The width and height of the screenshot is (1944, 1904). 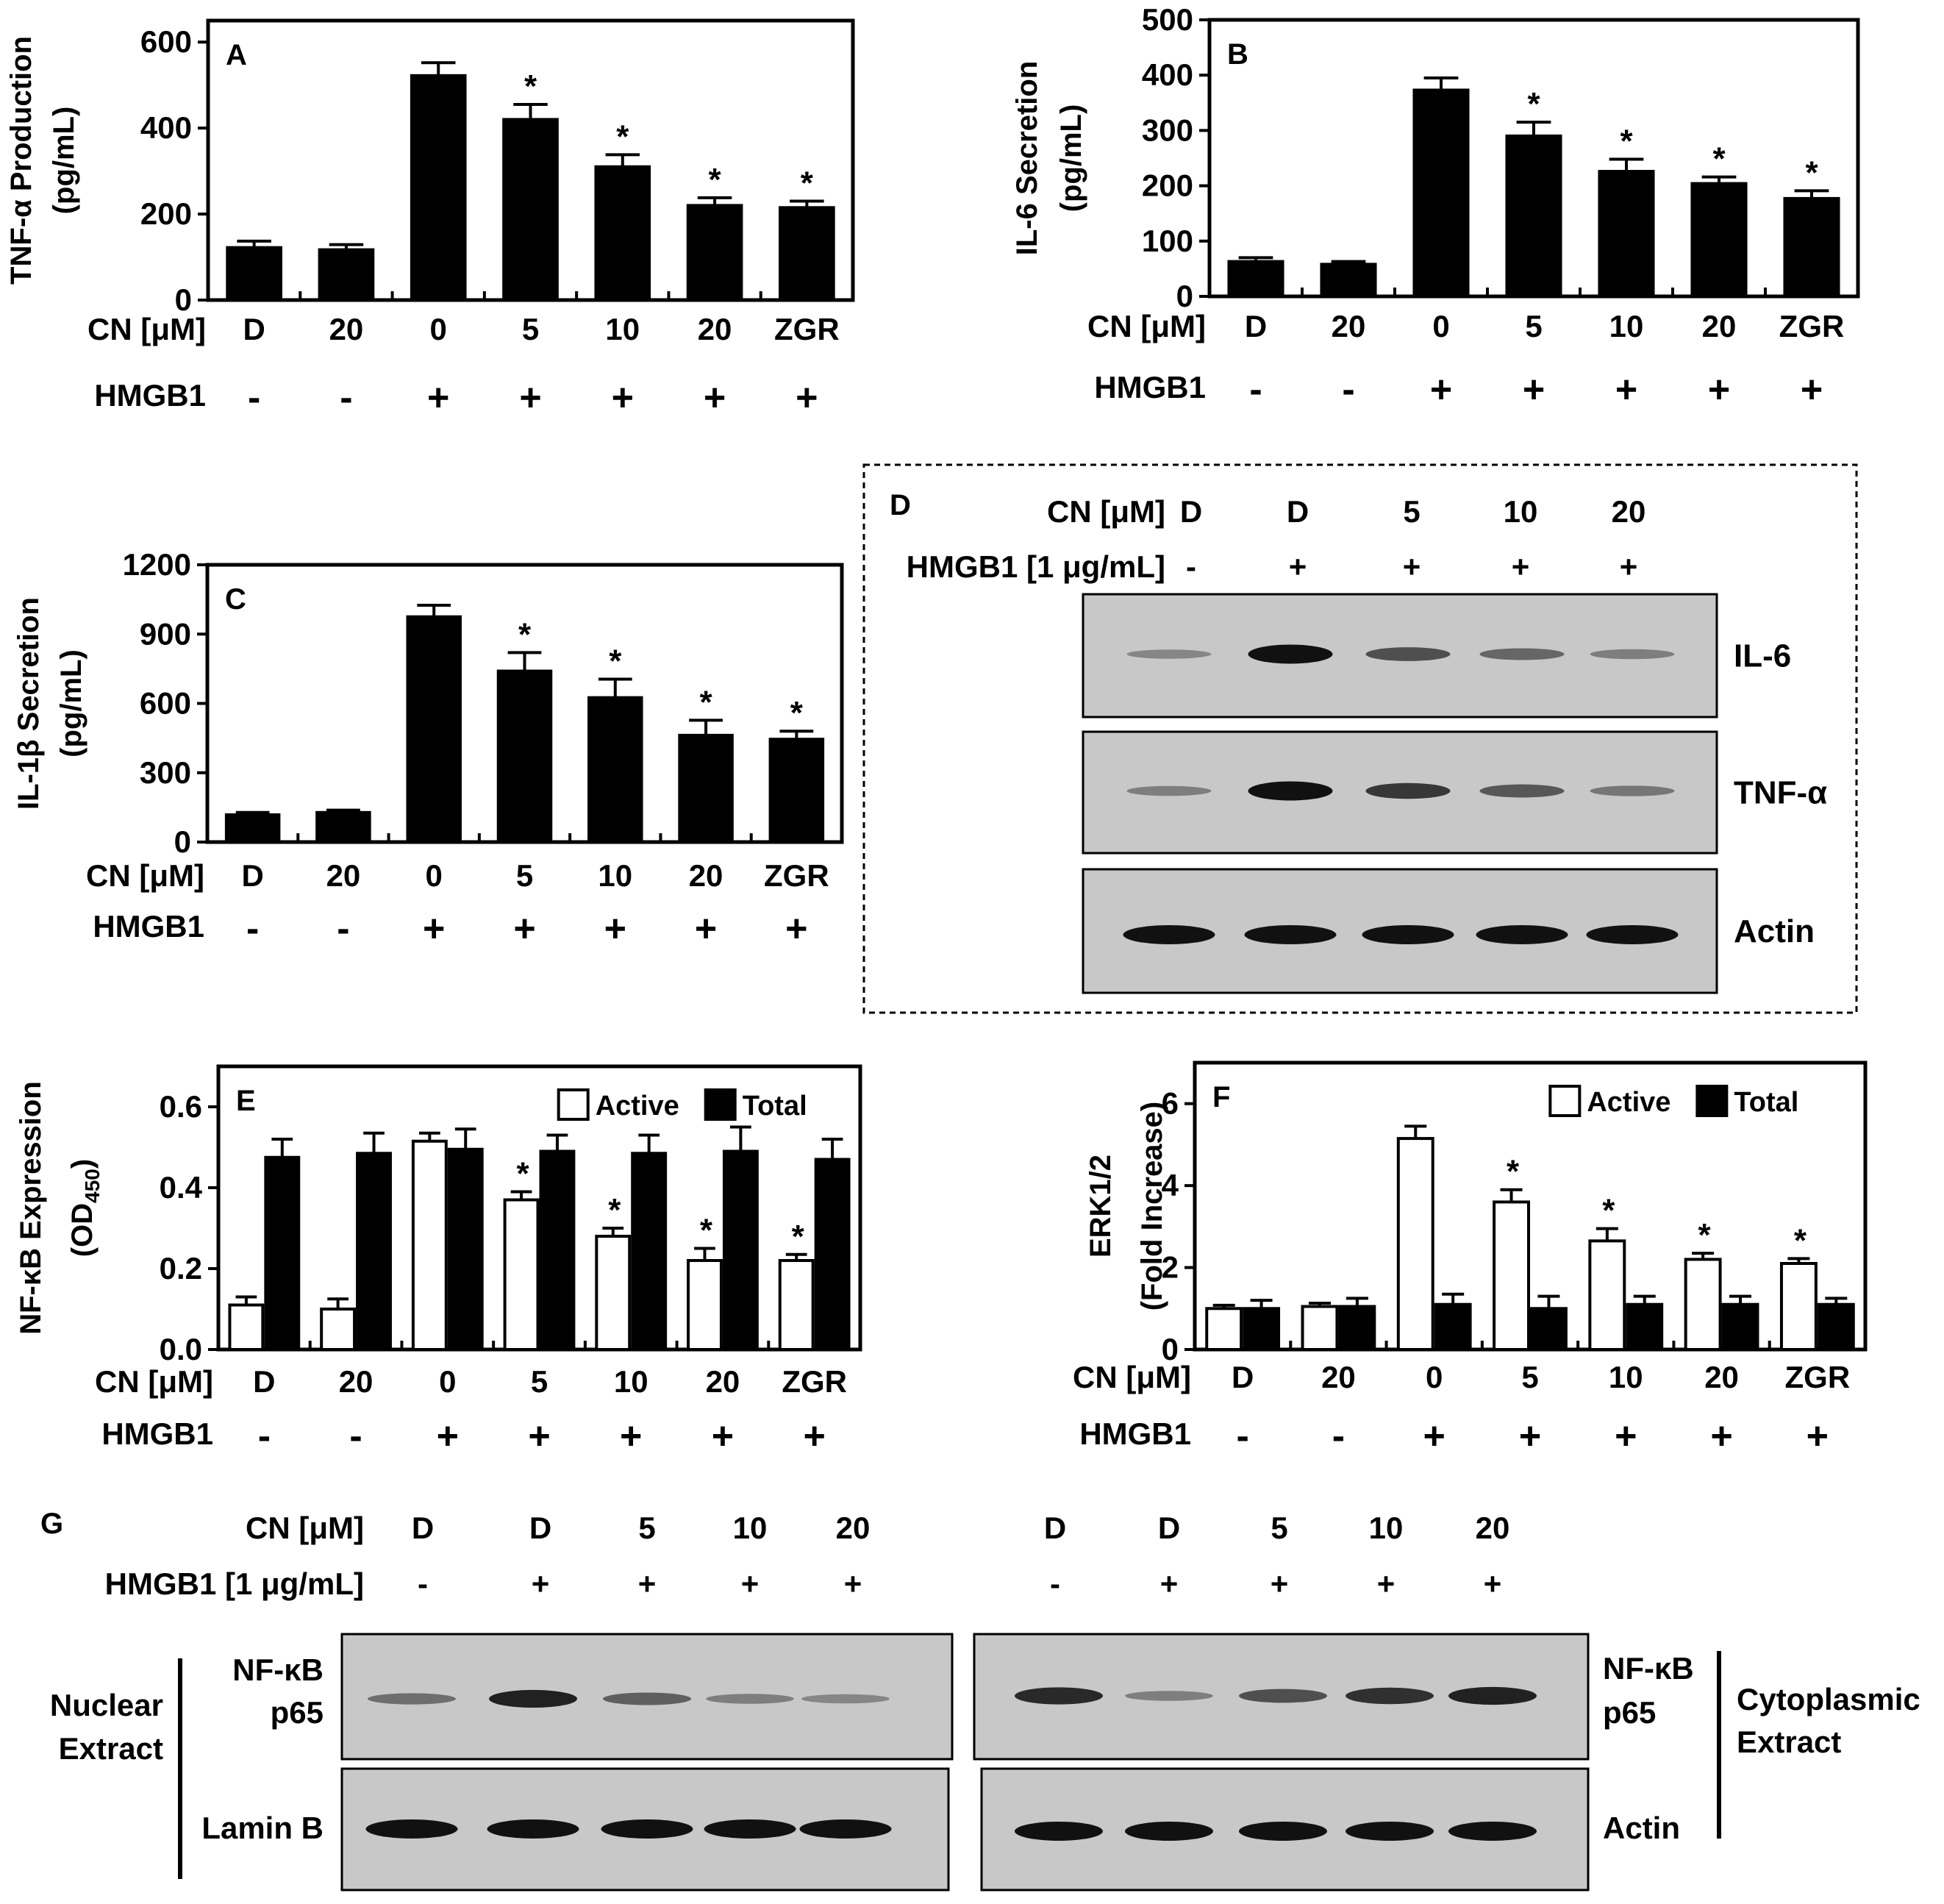 I want to click on blot-row-label: IL-6, so click(x=1762, y=656).